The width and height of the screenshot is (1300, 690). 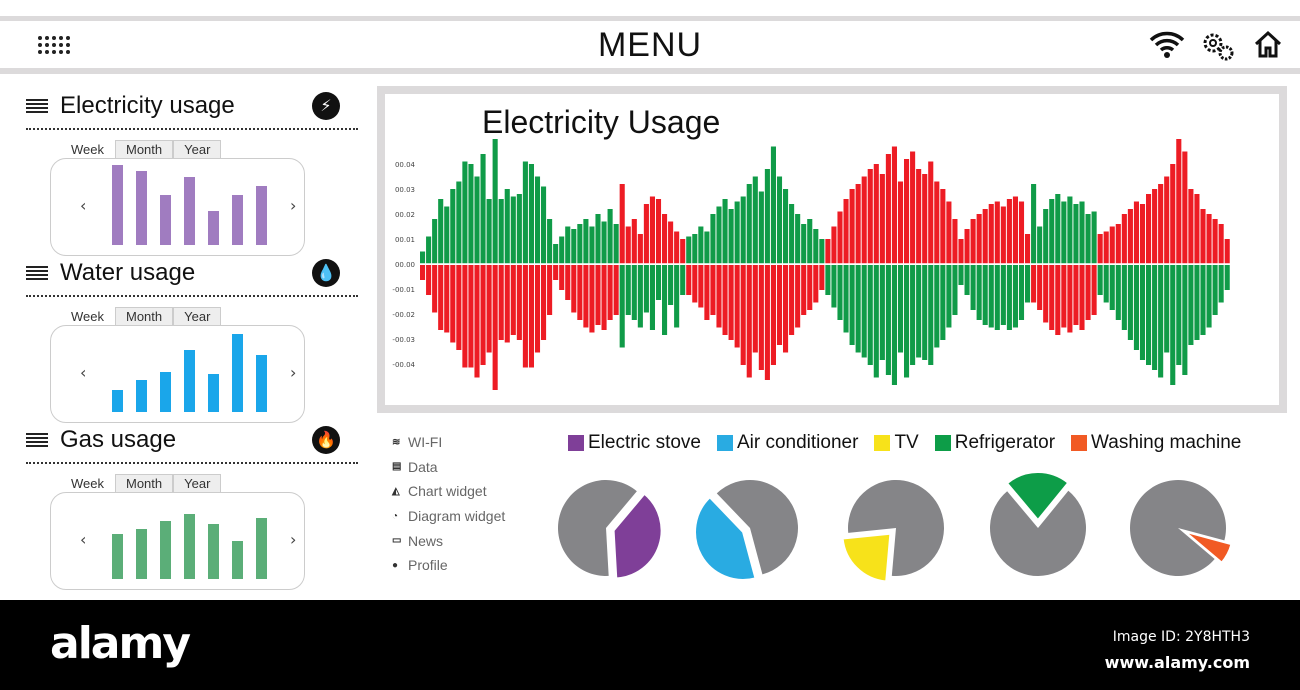 What do you see at coordinates (1218, 46) in the screenshot?
I see `settings-icon` at bounding box center [1218, 46].